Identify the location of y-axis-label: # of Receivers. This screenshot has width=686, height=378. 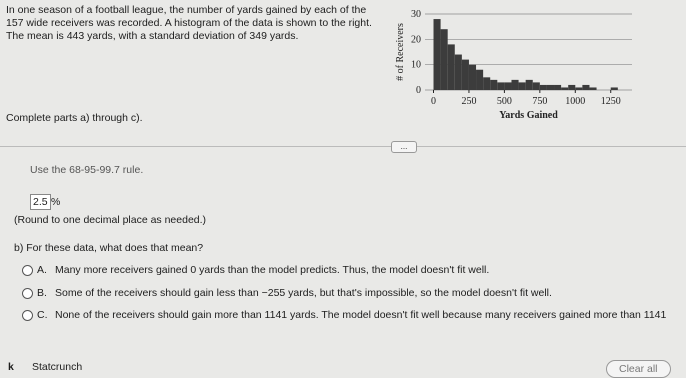
(400, 52).